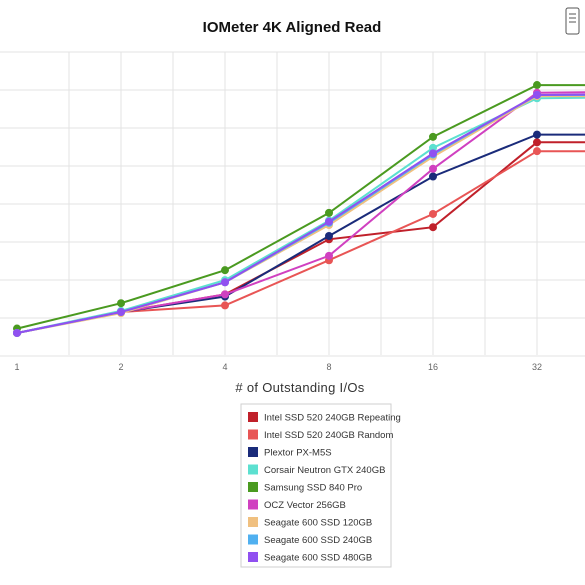 Image resolution: width=585 pixels, height=585 pixels. What do you see at coordinates (292, 27) in the screenshot?
I see `chart-title: IOMeter 4K Aligned Read` at bounding box center [292, 27].